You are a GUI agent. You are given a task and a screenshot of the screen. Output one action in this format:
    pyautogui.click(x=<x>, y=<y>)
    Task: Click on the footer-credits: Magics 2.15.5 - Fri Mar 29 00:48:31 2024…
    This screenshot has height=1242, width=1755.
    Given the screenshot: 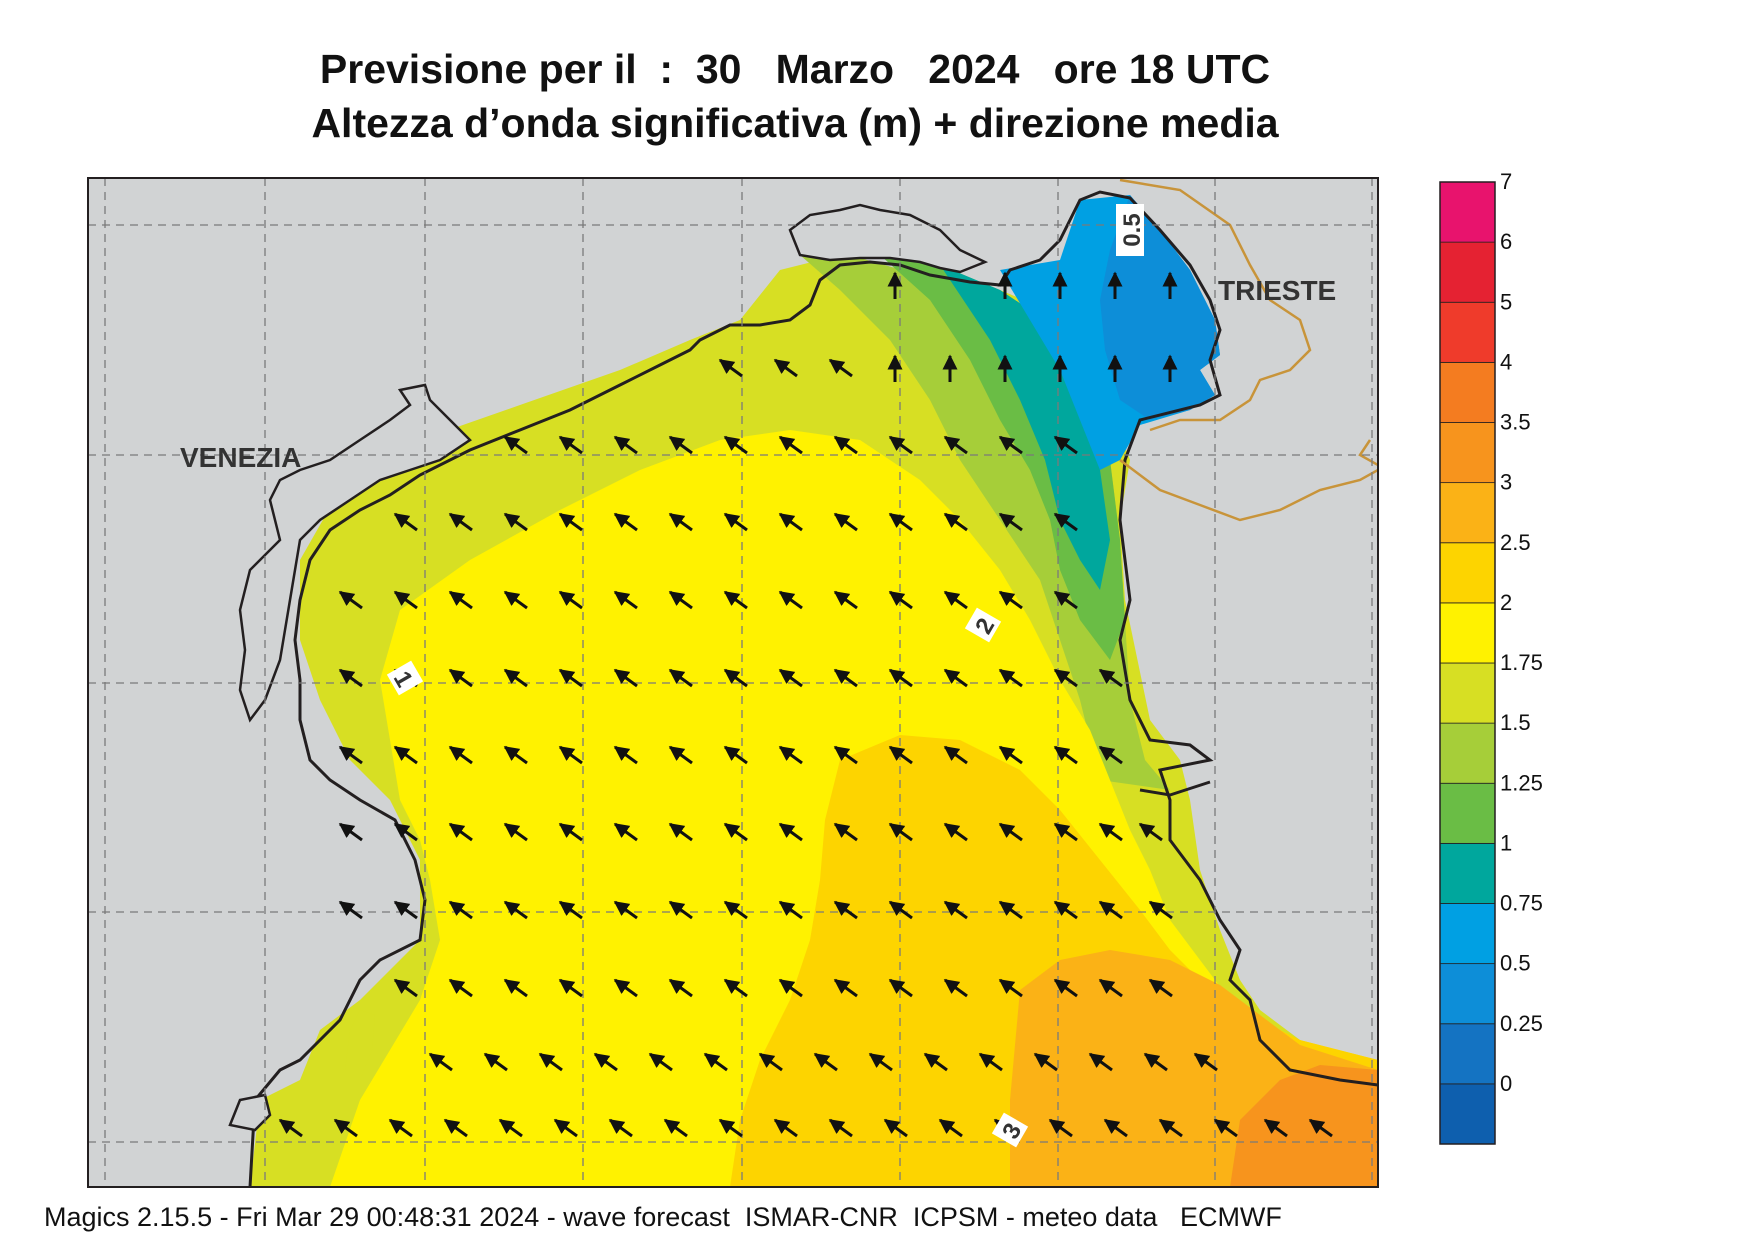 What is the action you would take?
    pyautogui.click(x=663, y=1217)
    